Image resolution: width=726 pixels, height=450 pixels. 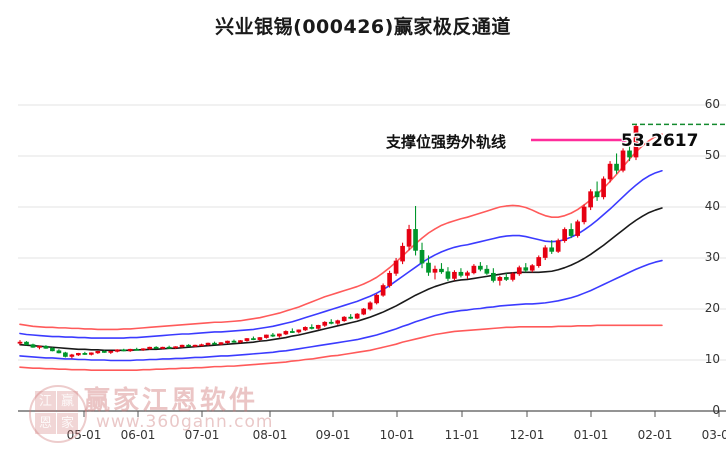 I want to click on axis-ticks, so click(x=401, y=414).